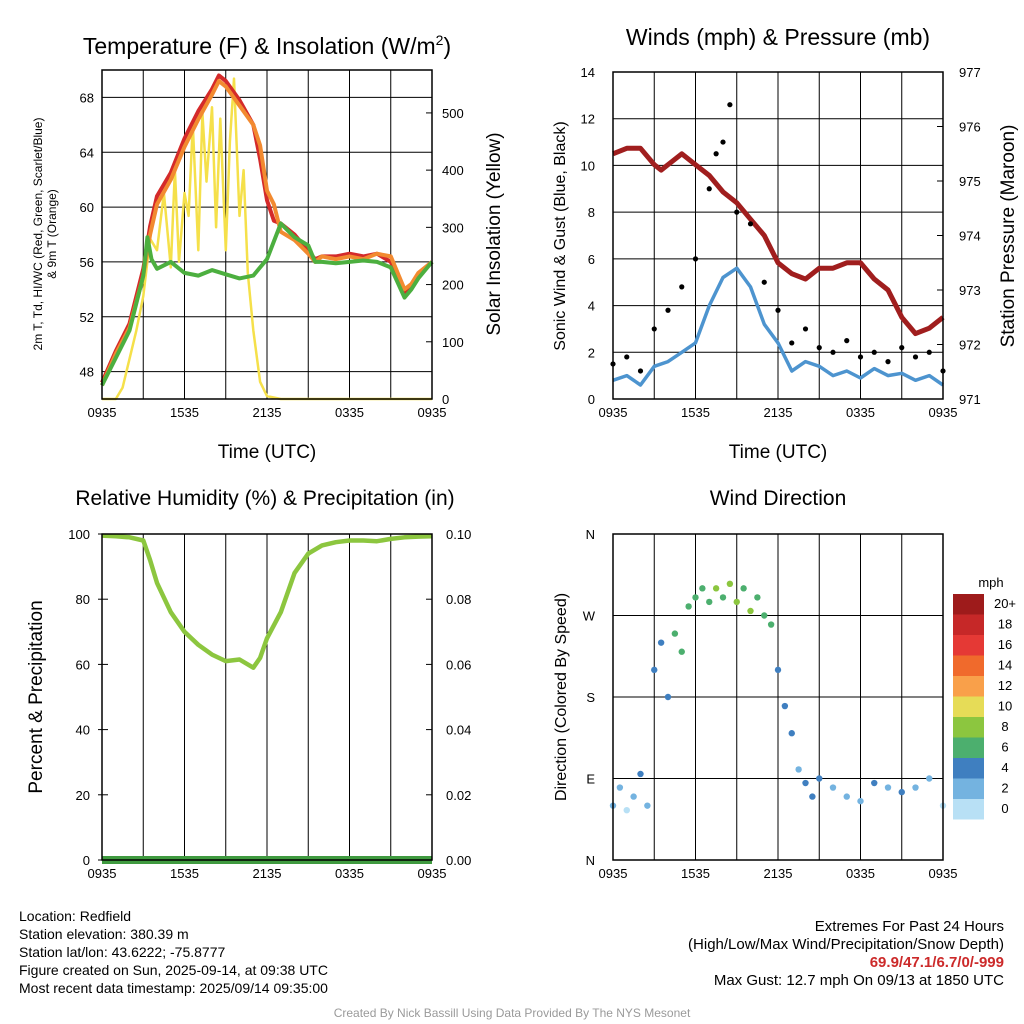 This screenshot has width=1024, height=1024. I want to click on temp-ylabel-line2: & 9m T (Orange), so click(52, 234).